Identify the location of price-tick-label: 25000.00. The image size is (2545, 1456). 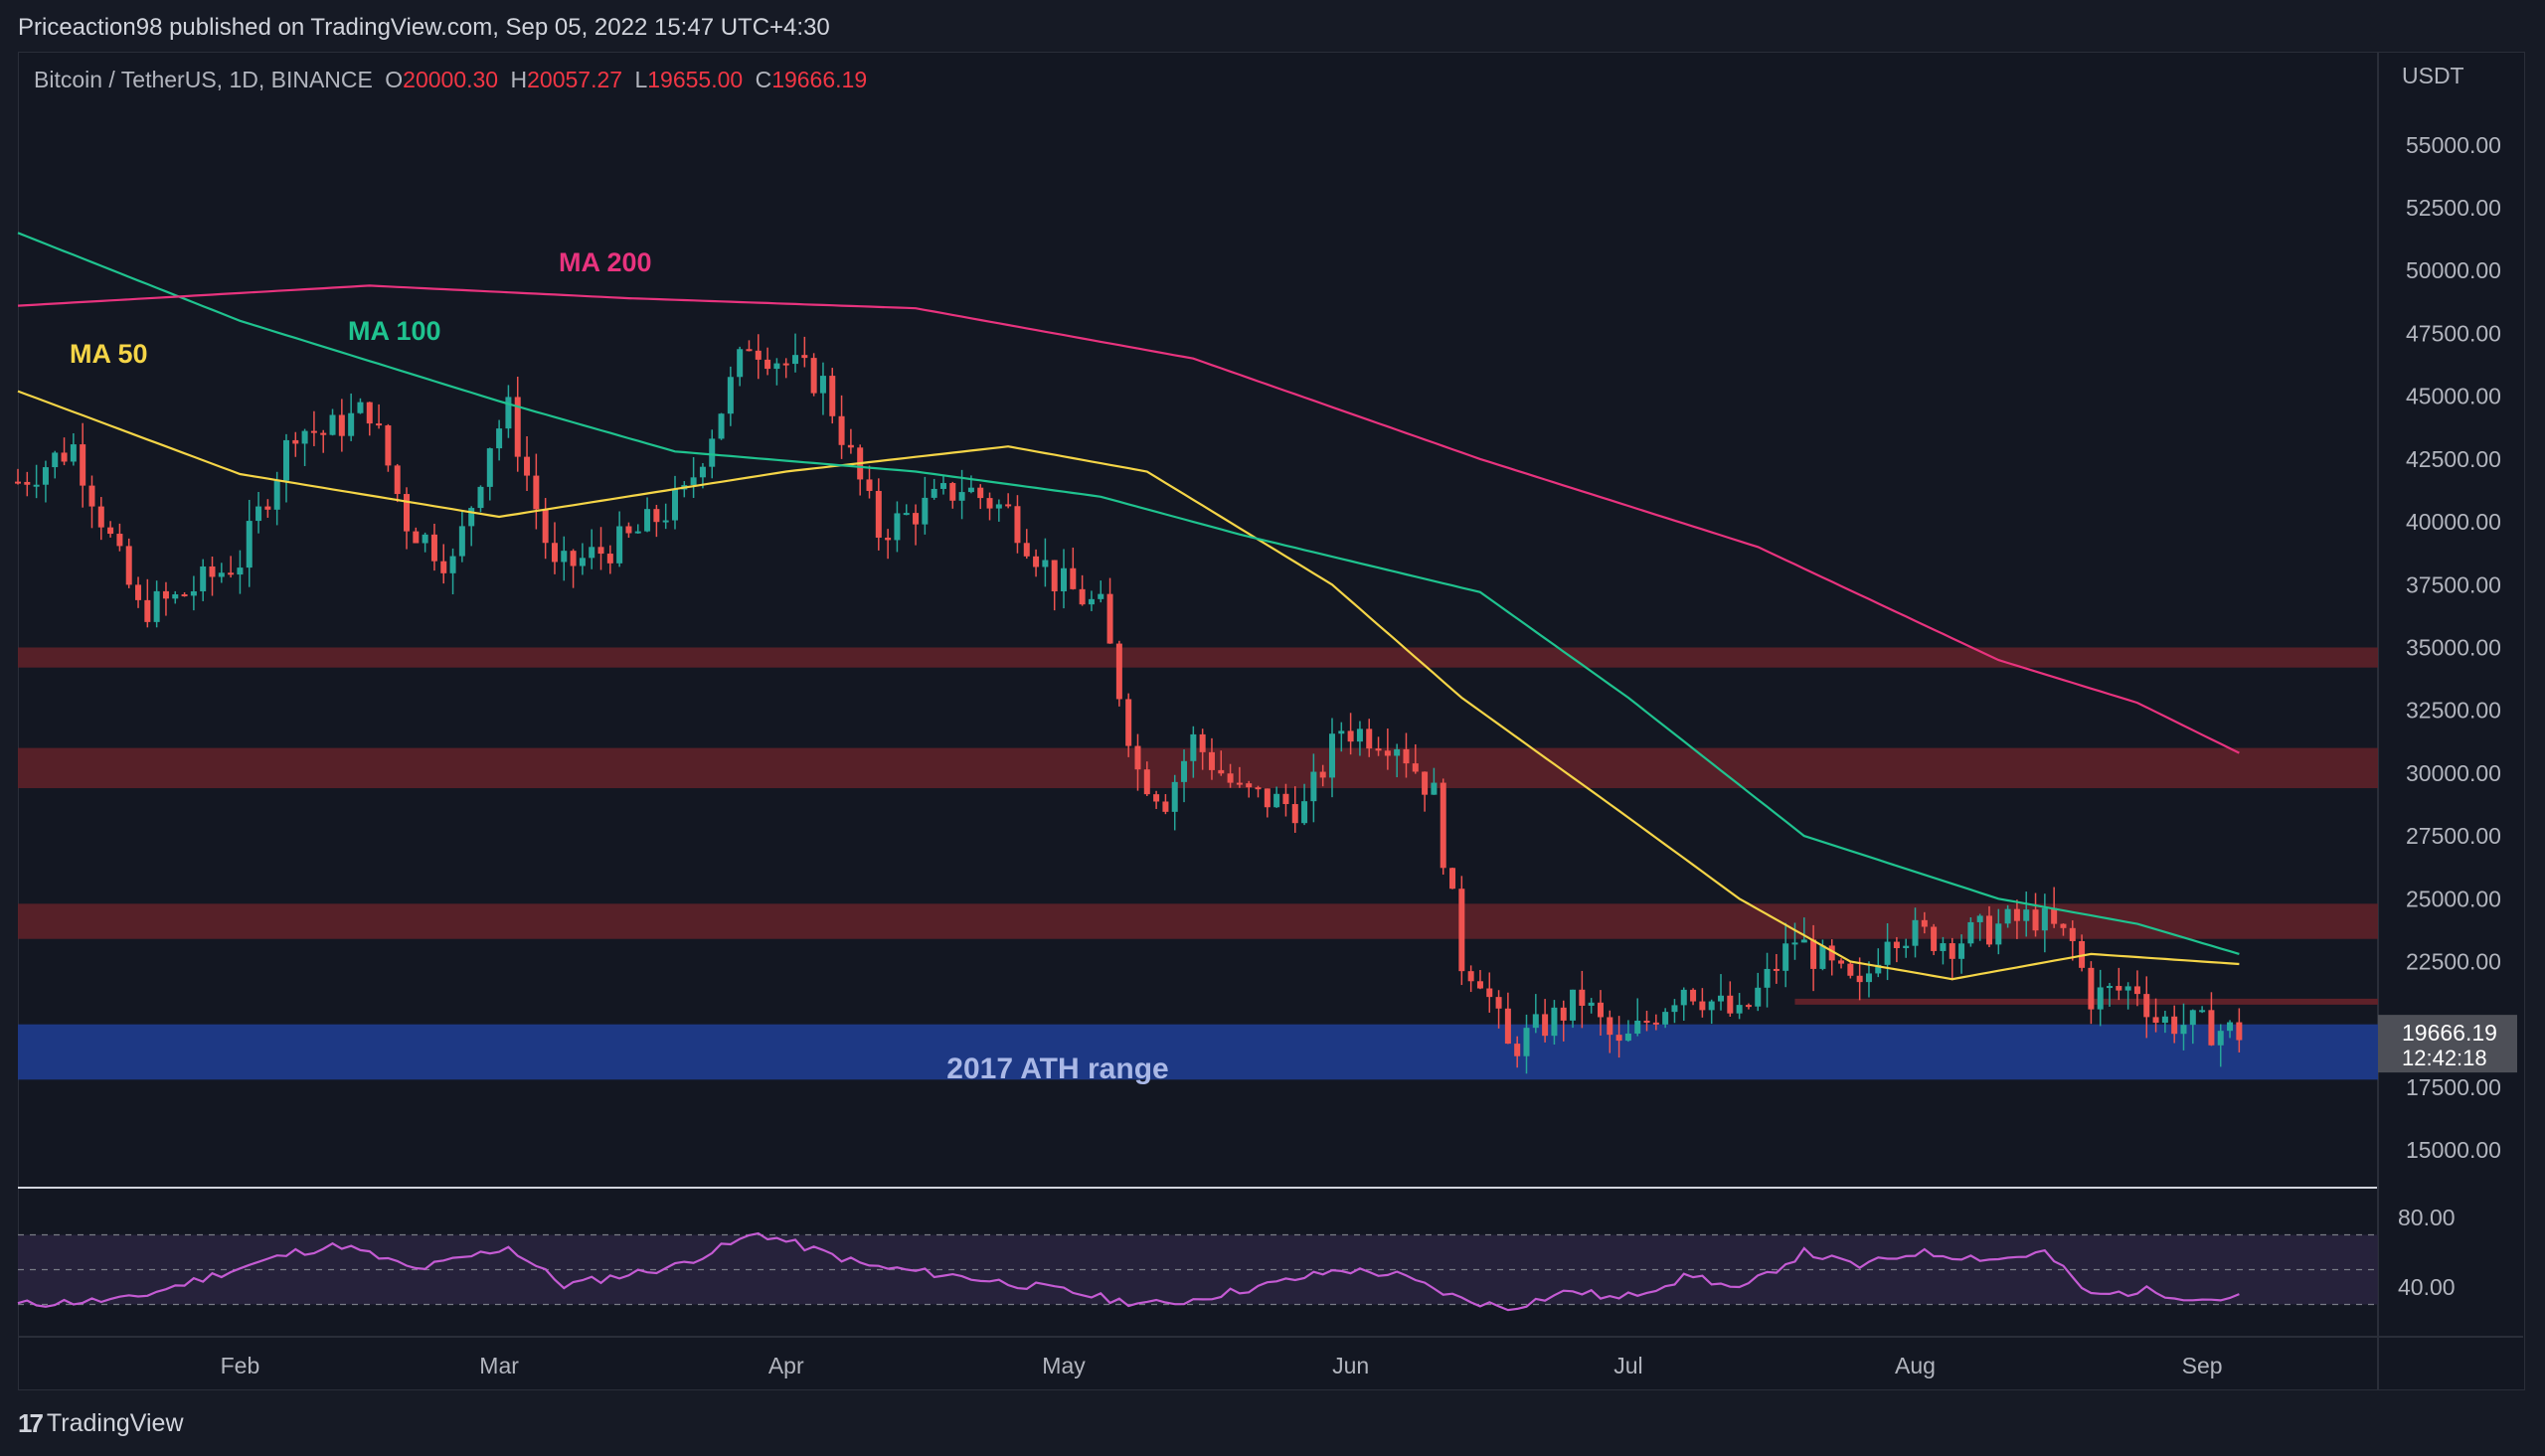
(2453, 898).